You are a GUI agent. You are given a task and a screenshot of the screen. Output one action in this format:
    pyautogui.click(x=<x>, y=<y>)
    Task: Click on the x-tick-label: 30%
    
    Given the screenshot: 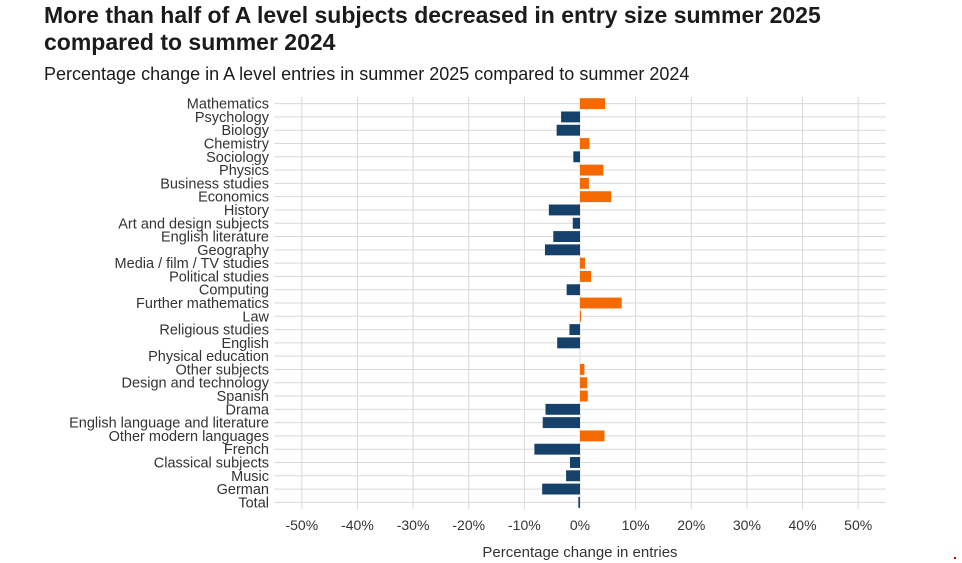 What is the action you would take?
    pyautogui.click(x=747, y=525)
    